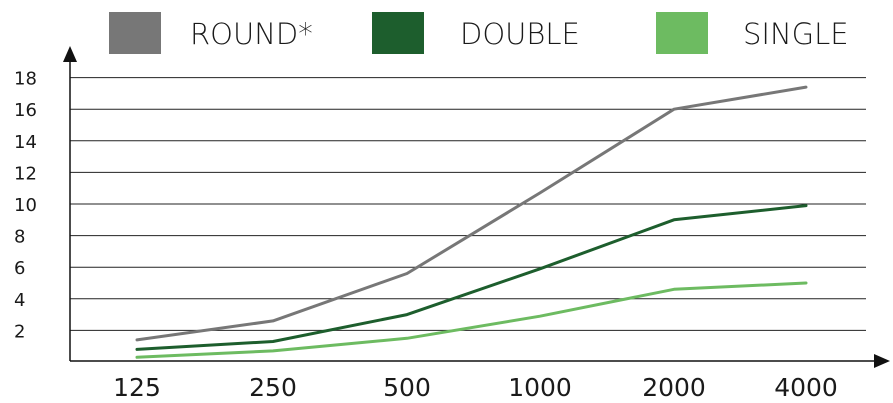  I want to click on y-tick-label-18: 18, so click(25, 79).